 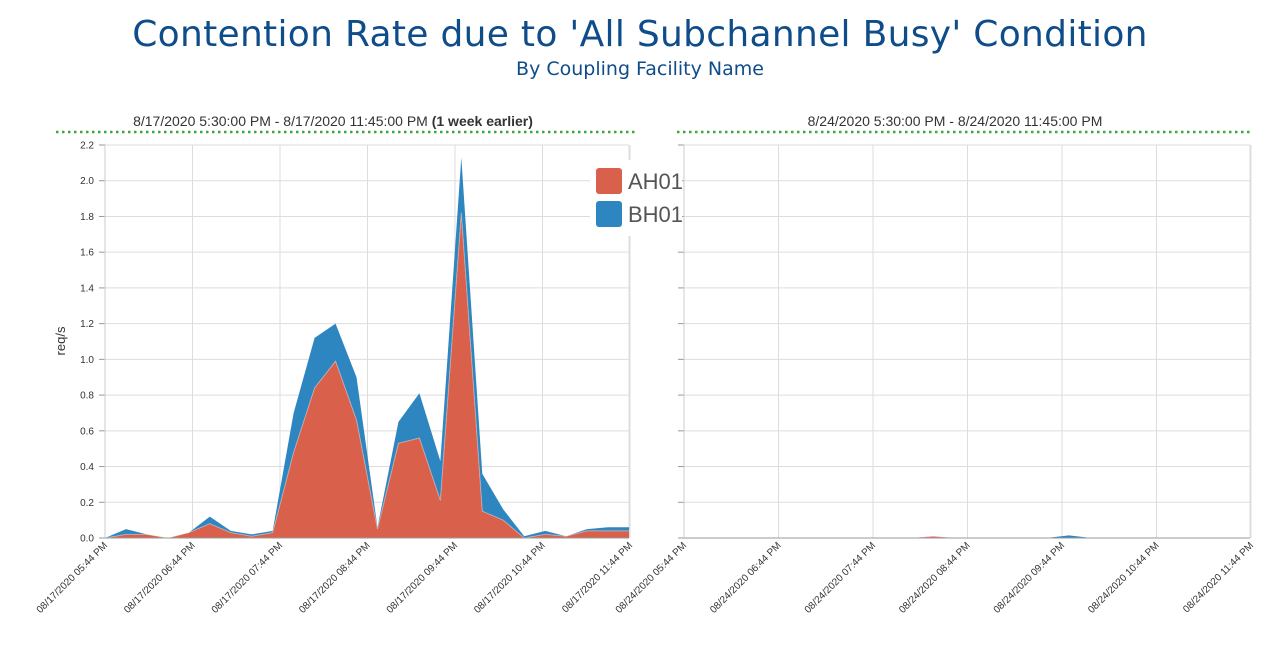 I want to click on legend-label-bh01: BH01, so click(x=655, y=214).